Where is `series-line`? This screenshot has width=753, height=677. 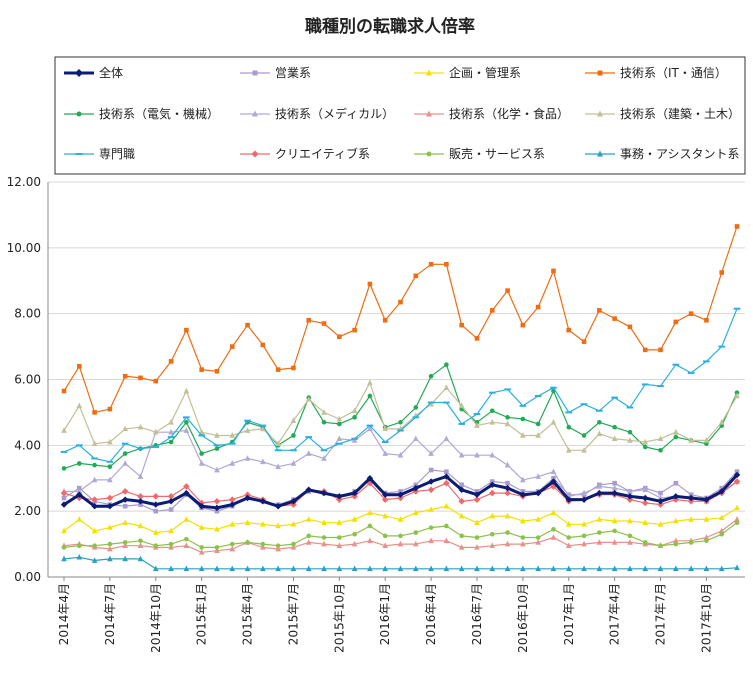 series-line is located at coordinates (400, 416).